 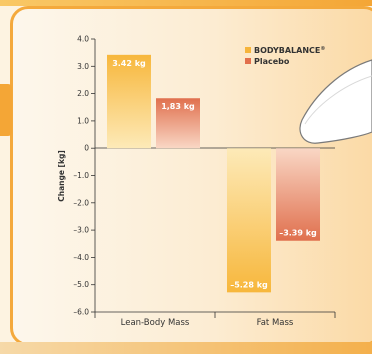 What do you see at coordinates (272, 61) in the screenshot?
I see `legend-label-placebo: Placebo` at bounding box center [272, 61].